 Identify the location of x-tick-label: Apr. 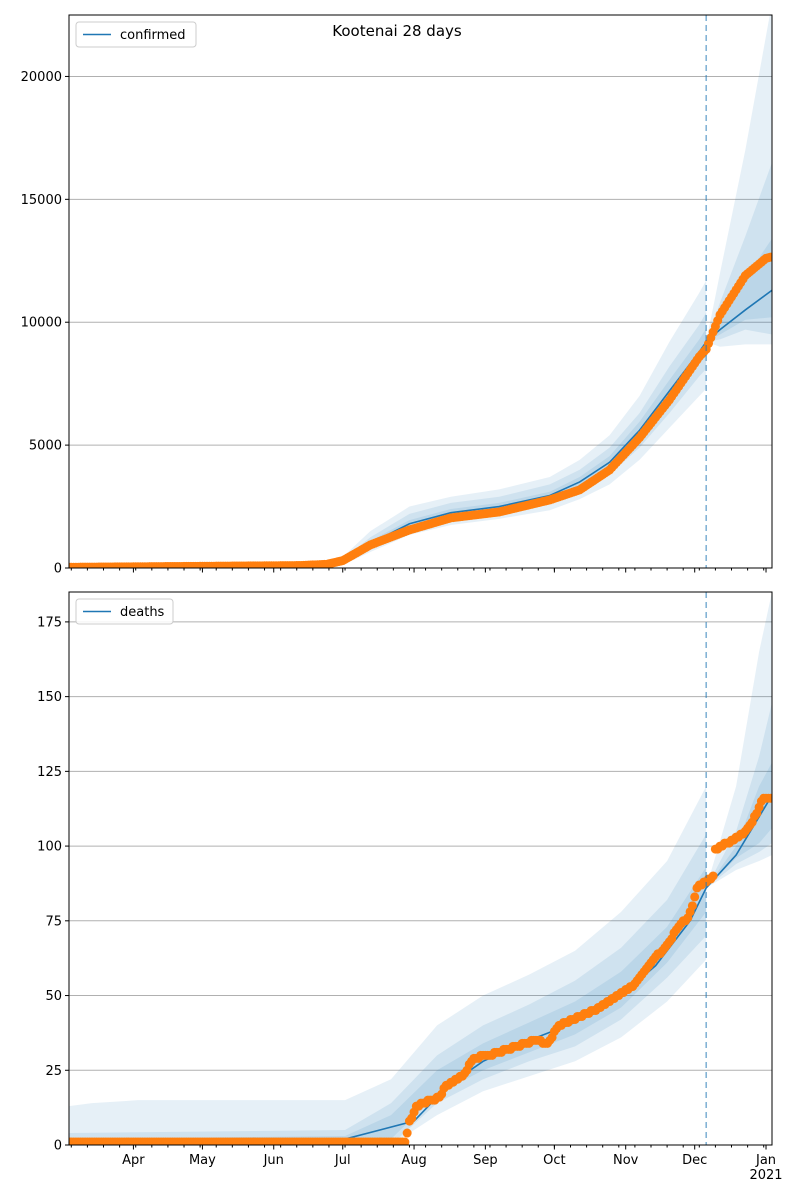
(133, 1160).